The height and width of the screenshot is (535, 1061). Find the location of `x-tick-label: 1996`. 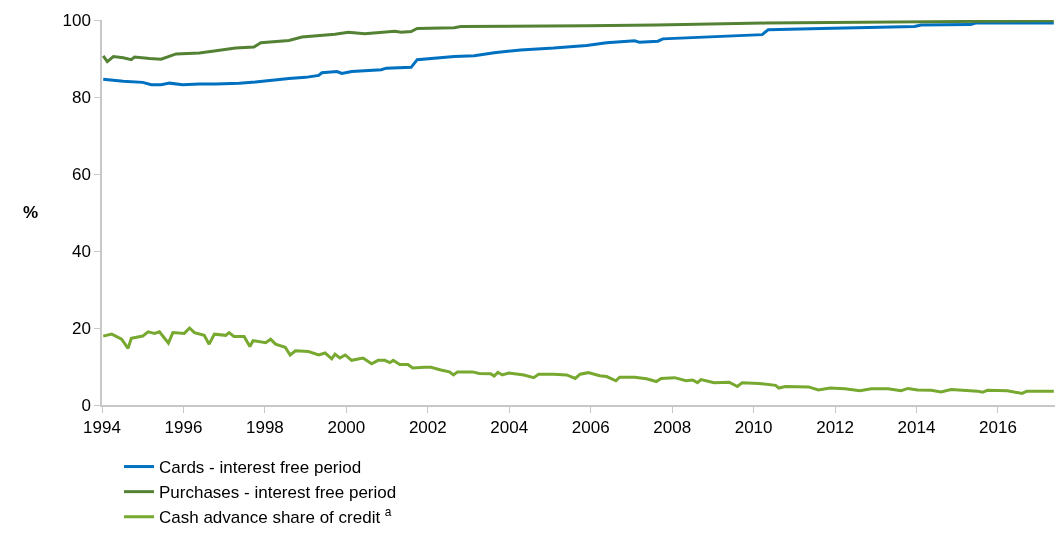

x-tick-label: 1996 is located at coordinates (183, 428).